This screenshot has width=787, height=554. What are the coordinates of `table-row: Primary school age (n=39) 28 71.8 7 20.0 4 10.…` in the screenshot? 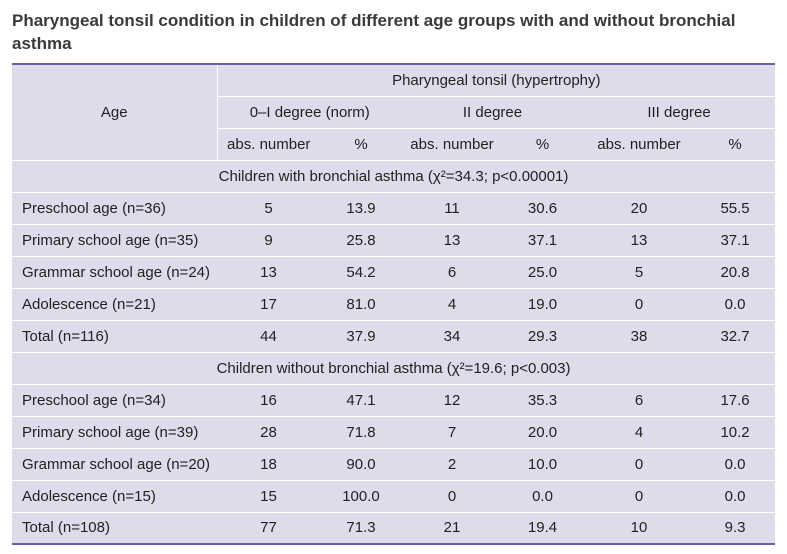 It's located at (394, 432).